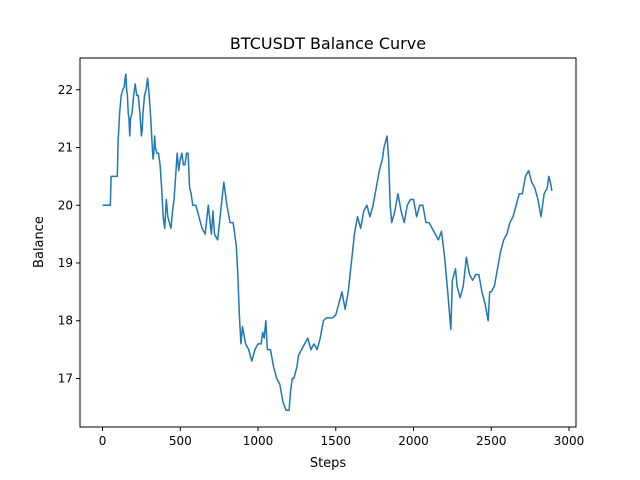 This screenshot has width=640, height=480. I want to click on y-axis-ticks: 17 18 19 20 21 22, so click(69, 234).